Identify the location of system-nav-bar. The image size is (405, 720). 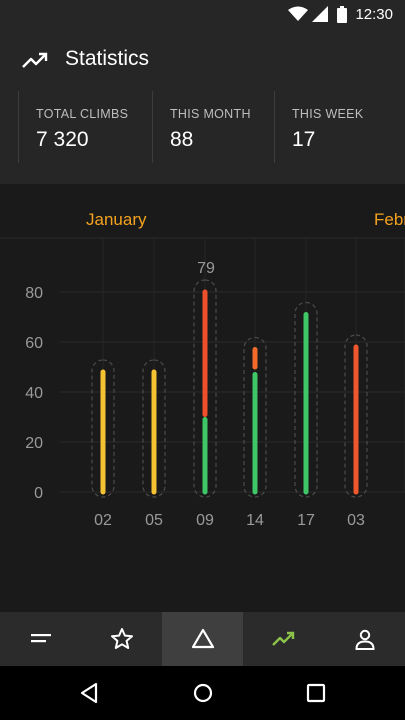
(202, 693).